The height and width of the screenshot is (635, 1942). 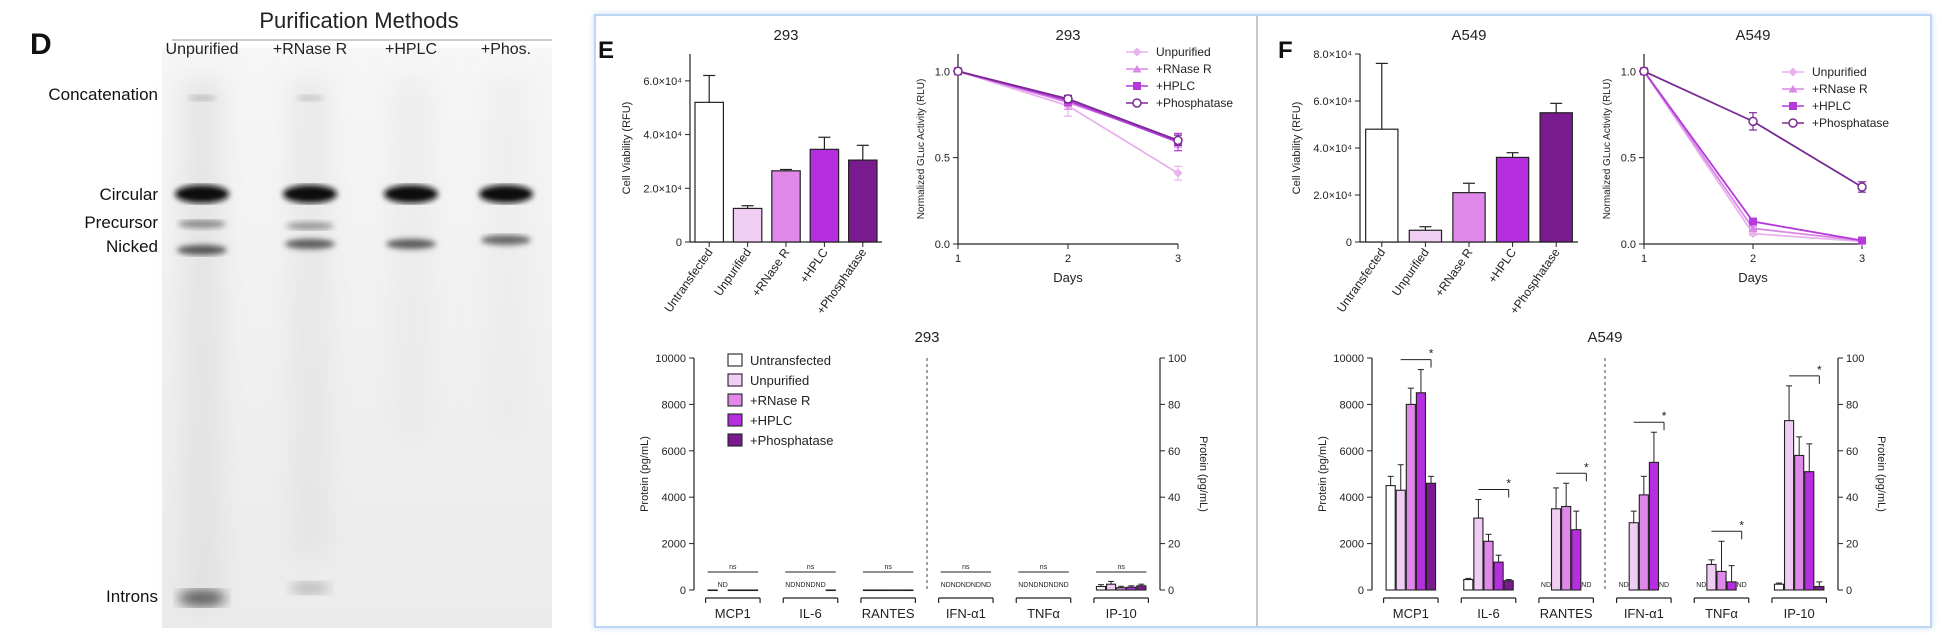 I want to click on y-tick-label-left: 6000, so click(x=1352, y=452).